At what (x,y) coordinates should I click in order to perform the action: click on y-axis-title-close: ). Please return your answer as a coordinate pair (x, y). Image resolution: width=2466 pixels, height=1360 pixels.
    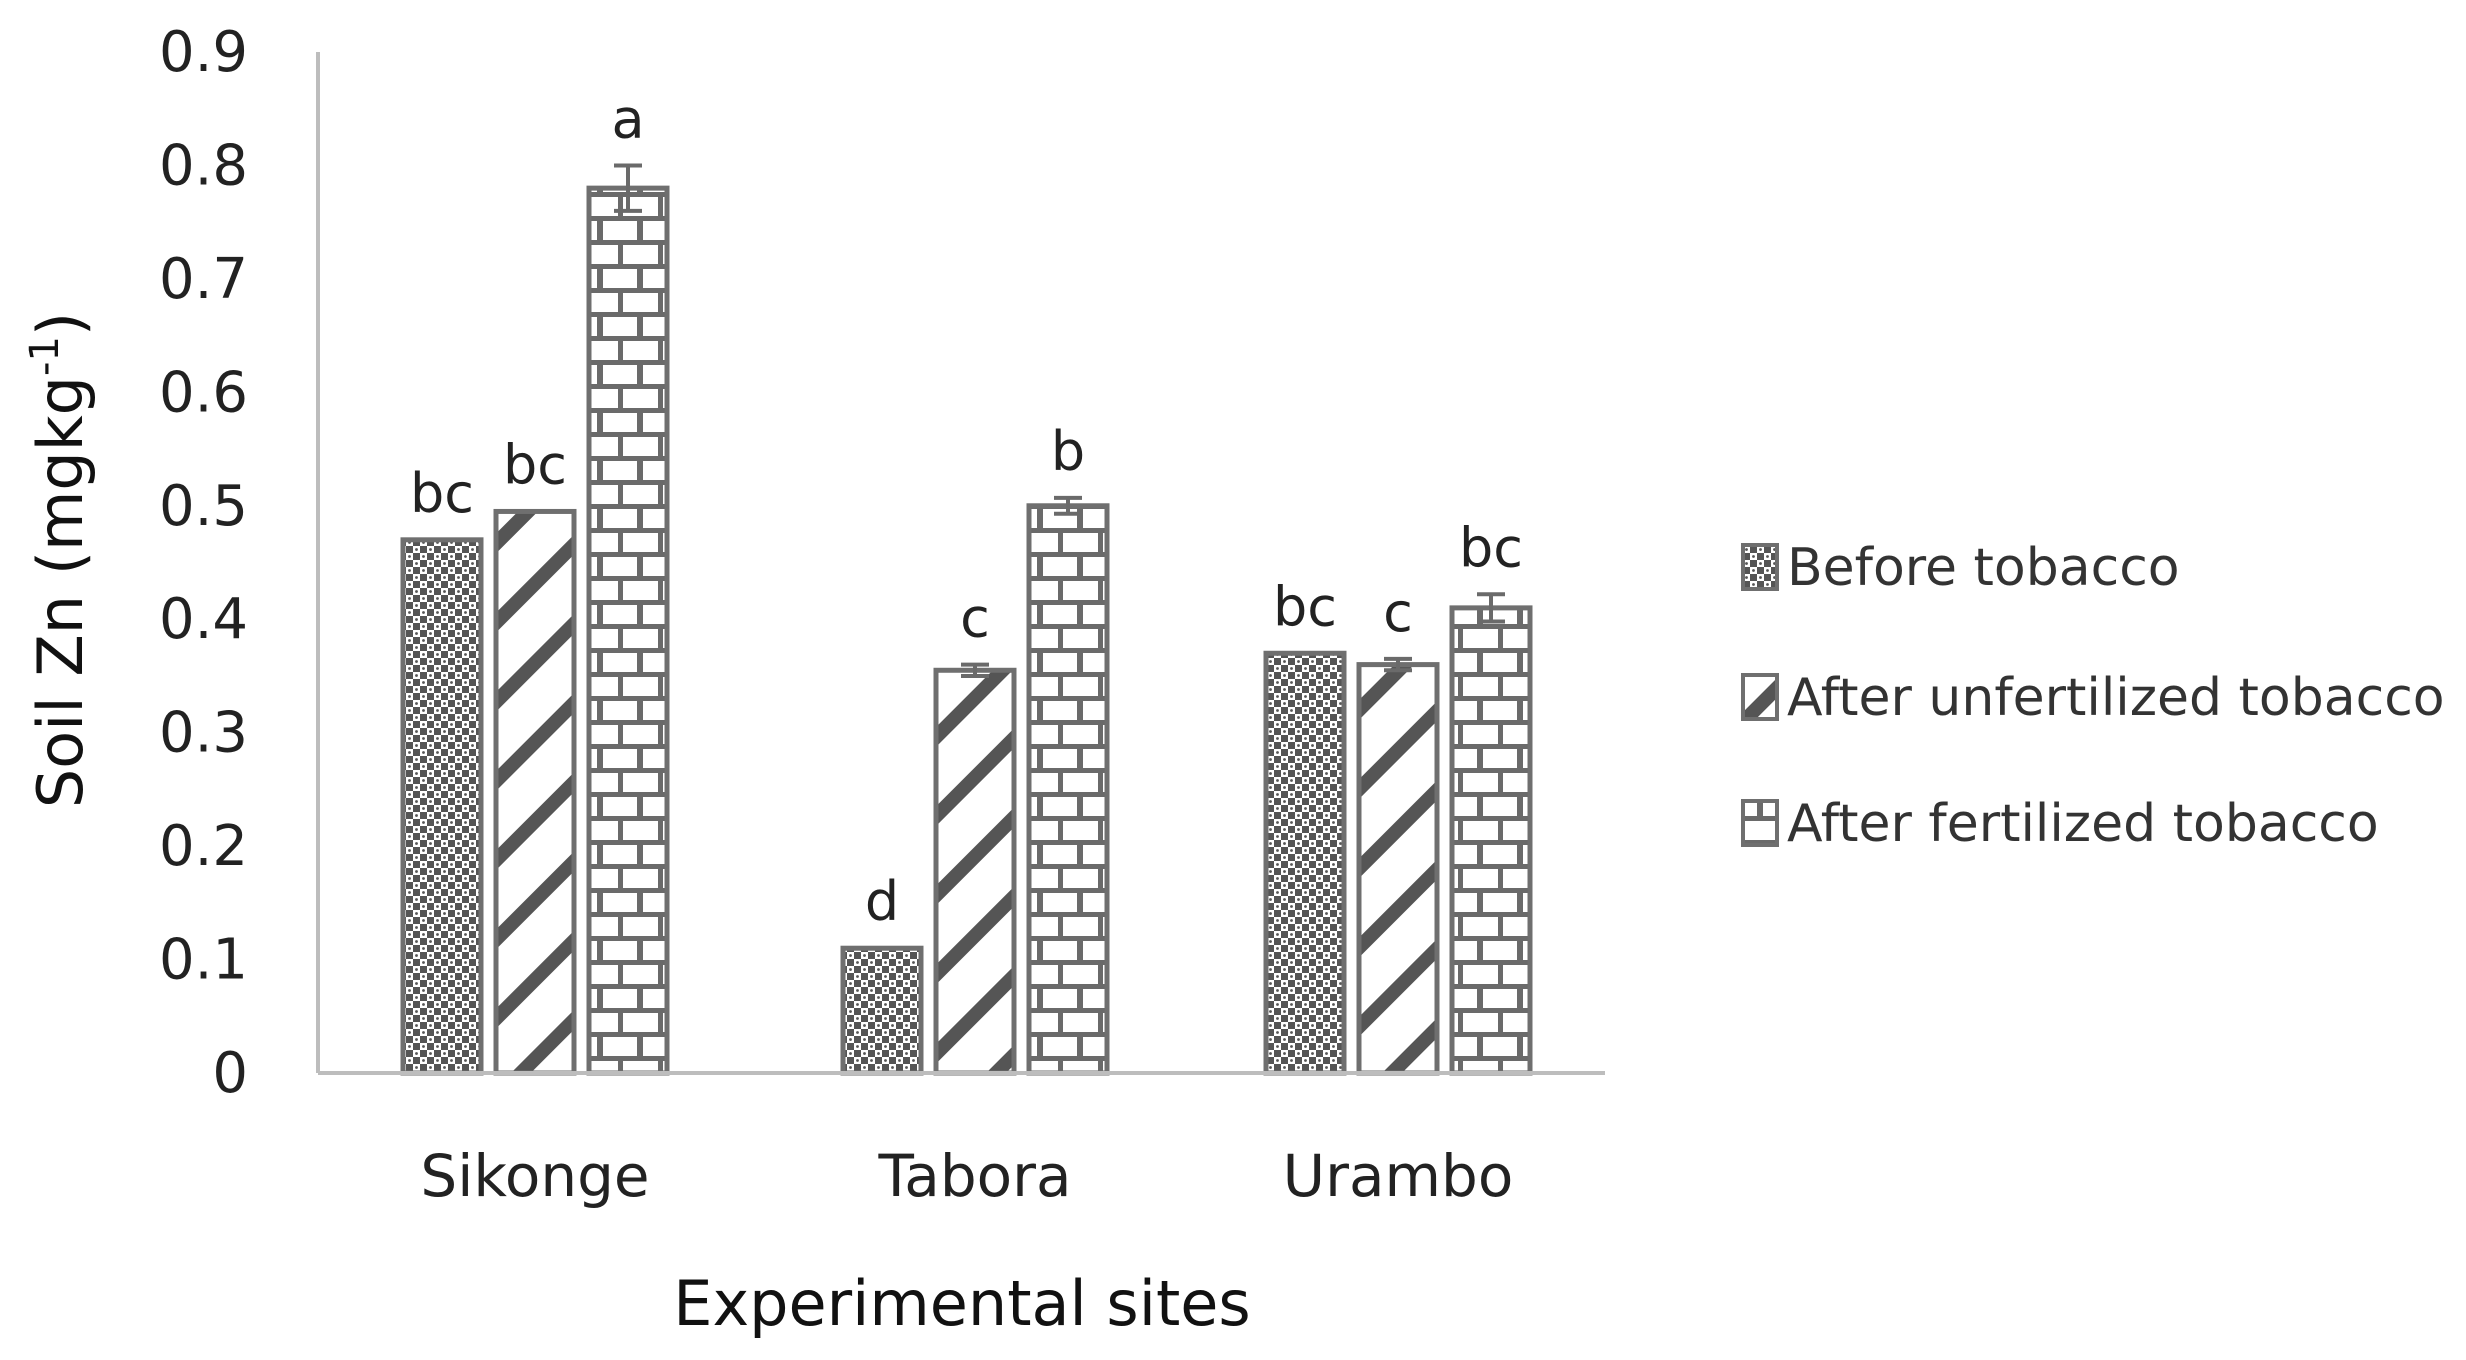
    Looking at the image, I should click on (60, 324).